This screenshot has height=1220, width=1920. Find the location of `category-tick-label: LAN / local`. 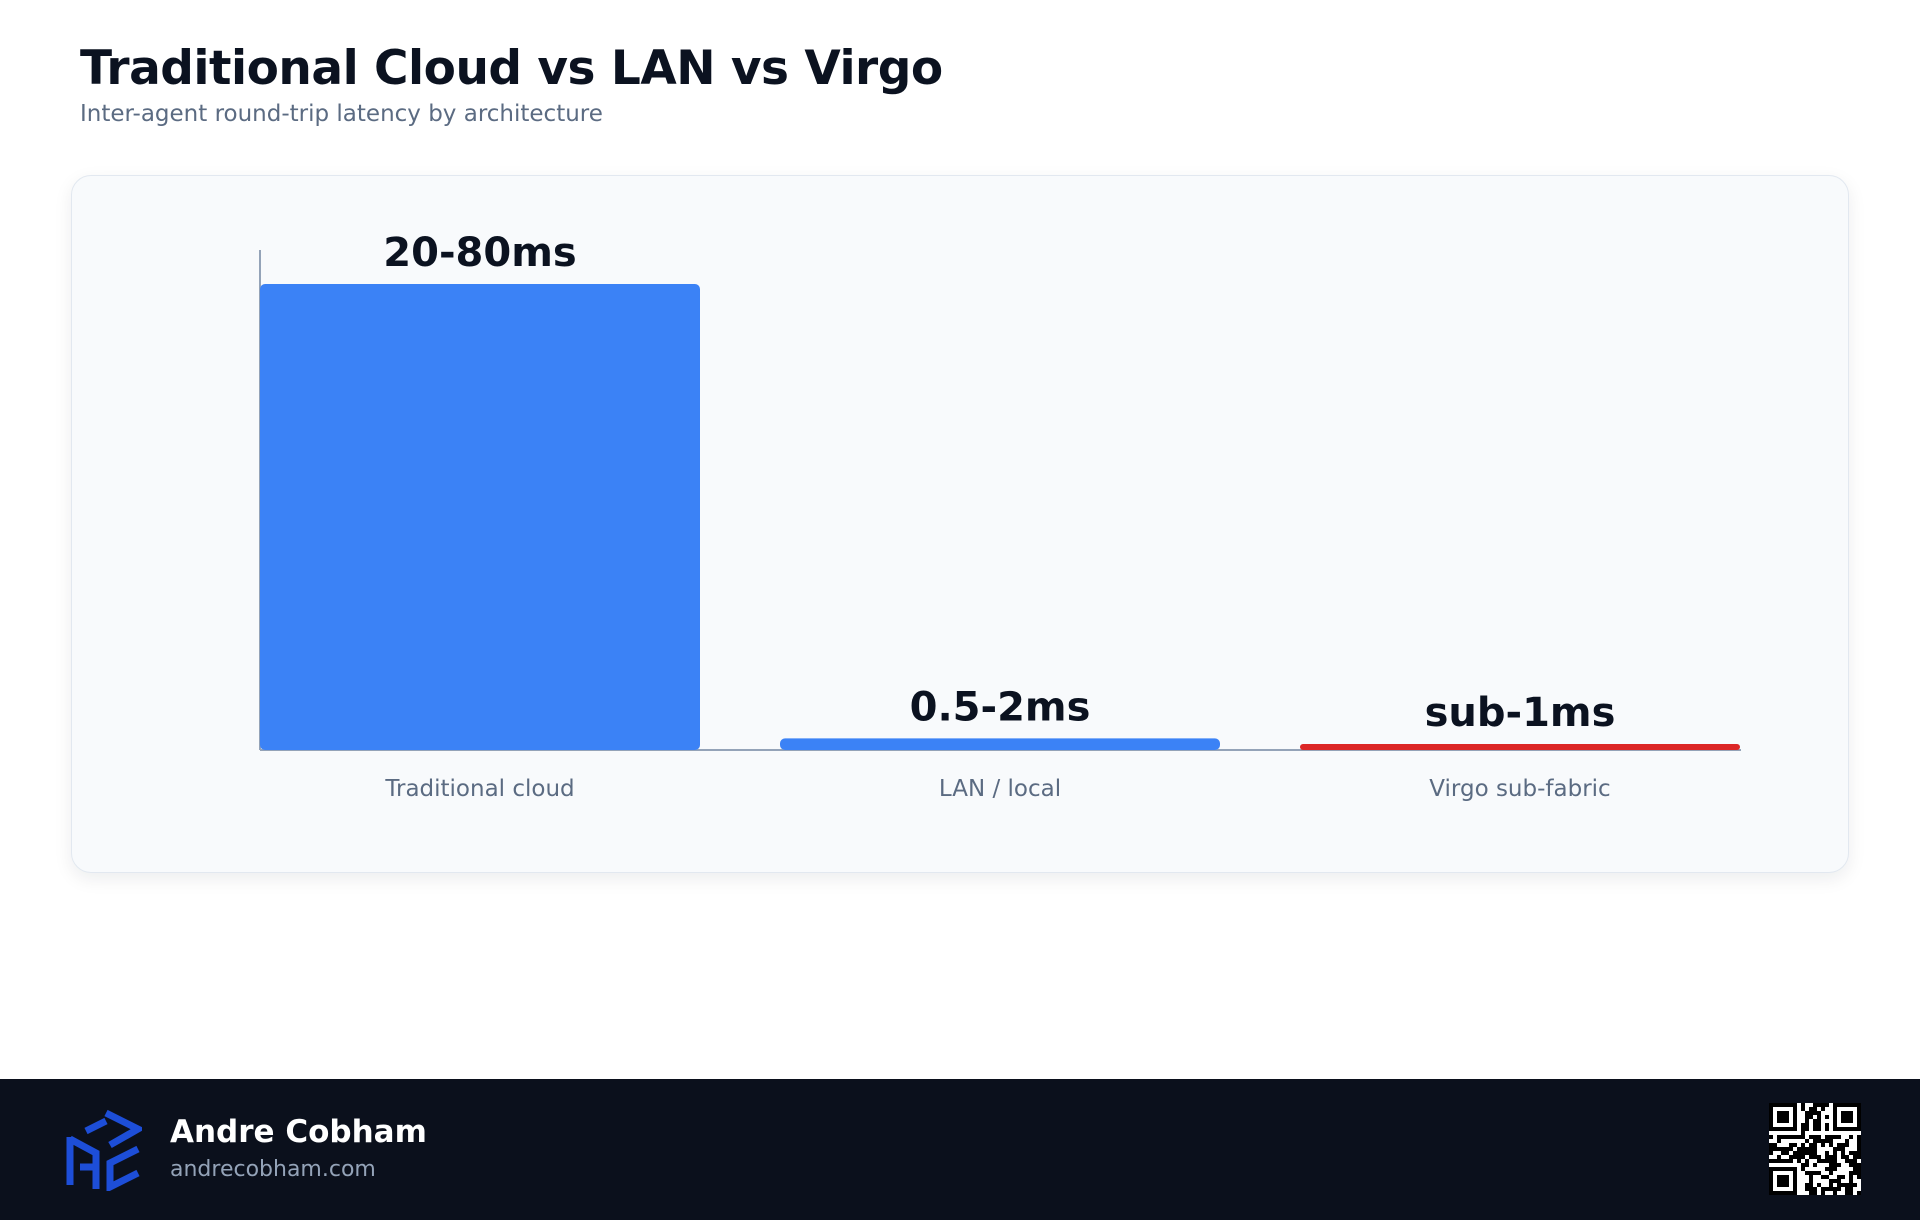

category-tick-label: LAN / local is located at coordinates (1000, 789).